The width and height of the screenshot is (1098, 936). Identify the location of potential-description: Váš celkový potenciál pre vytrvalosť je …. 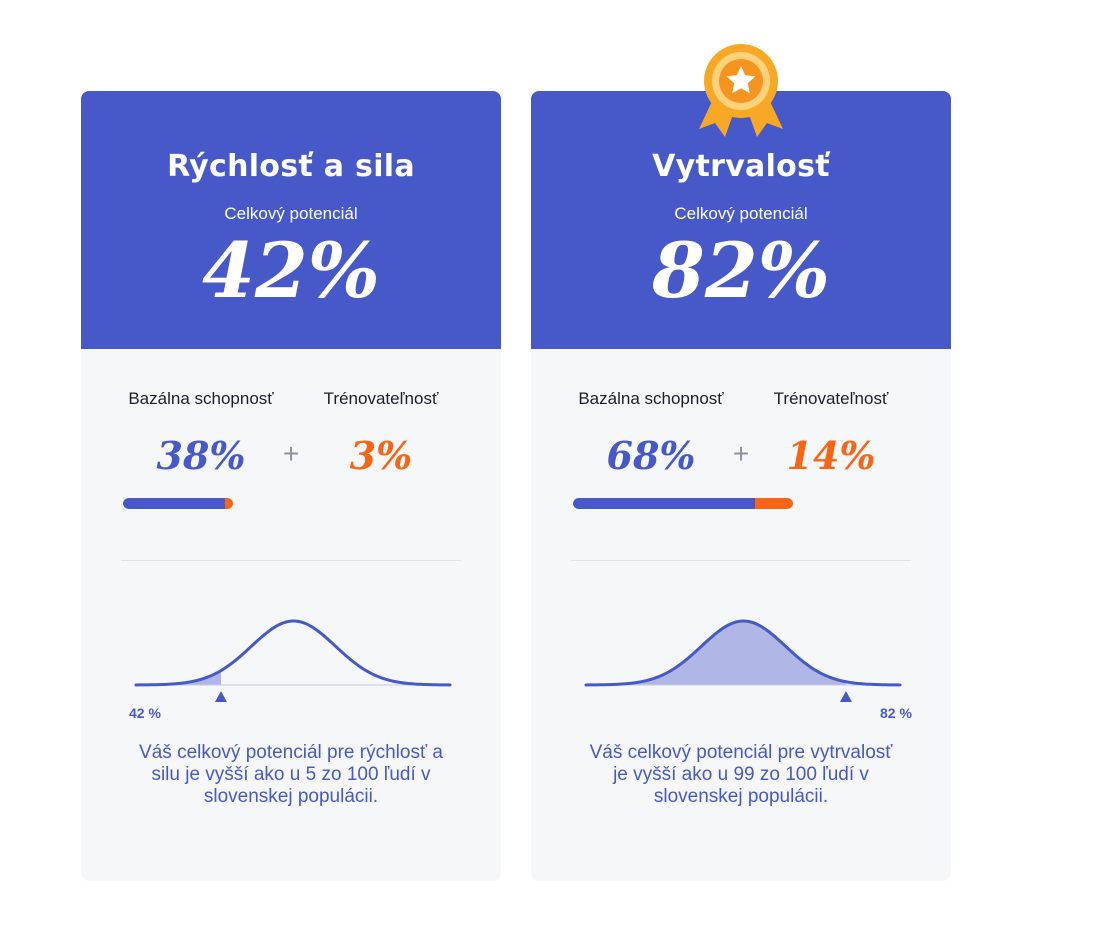
(741, 774).